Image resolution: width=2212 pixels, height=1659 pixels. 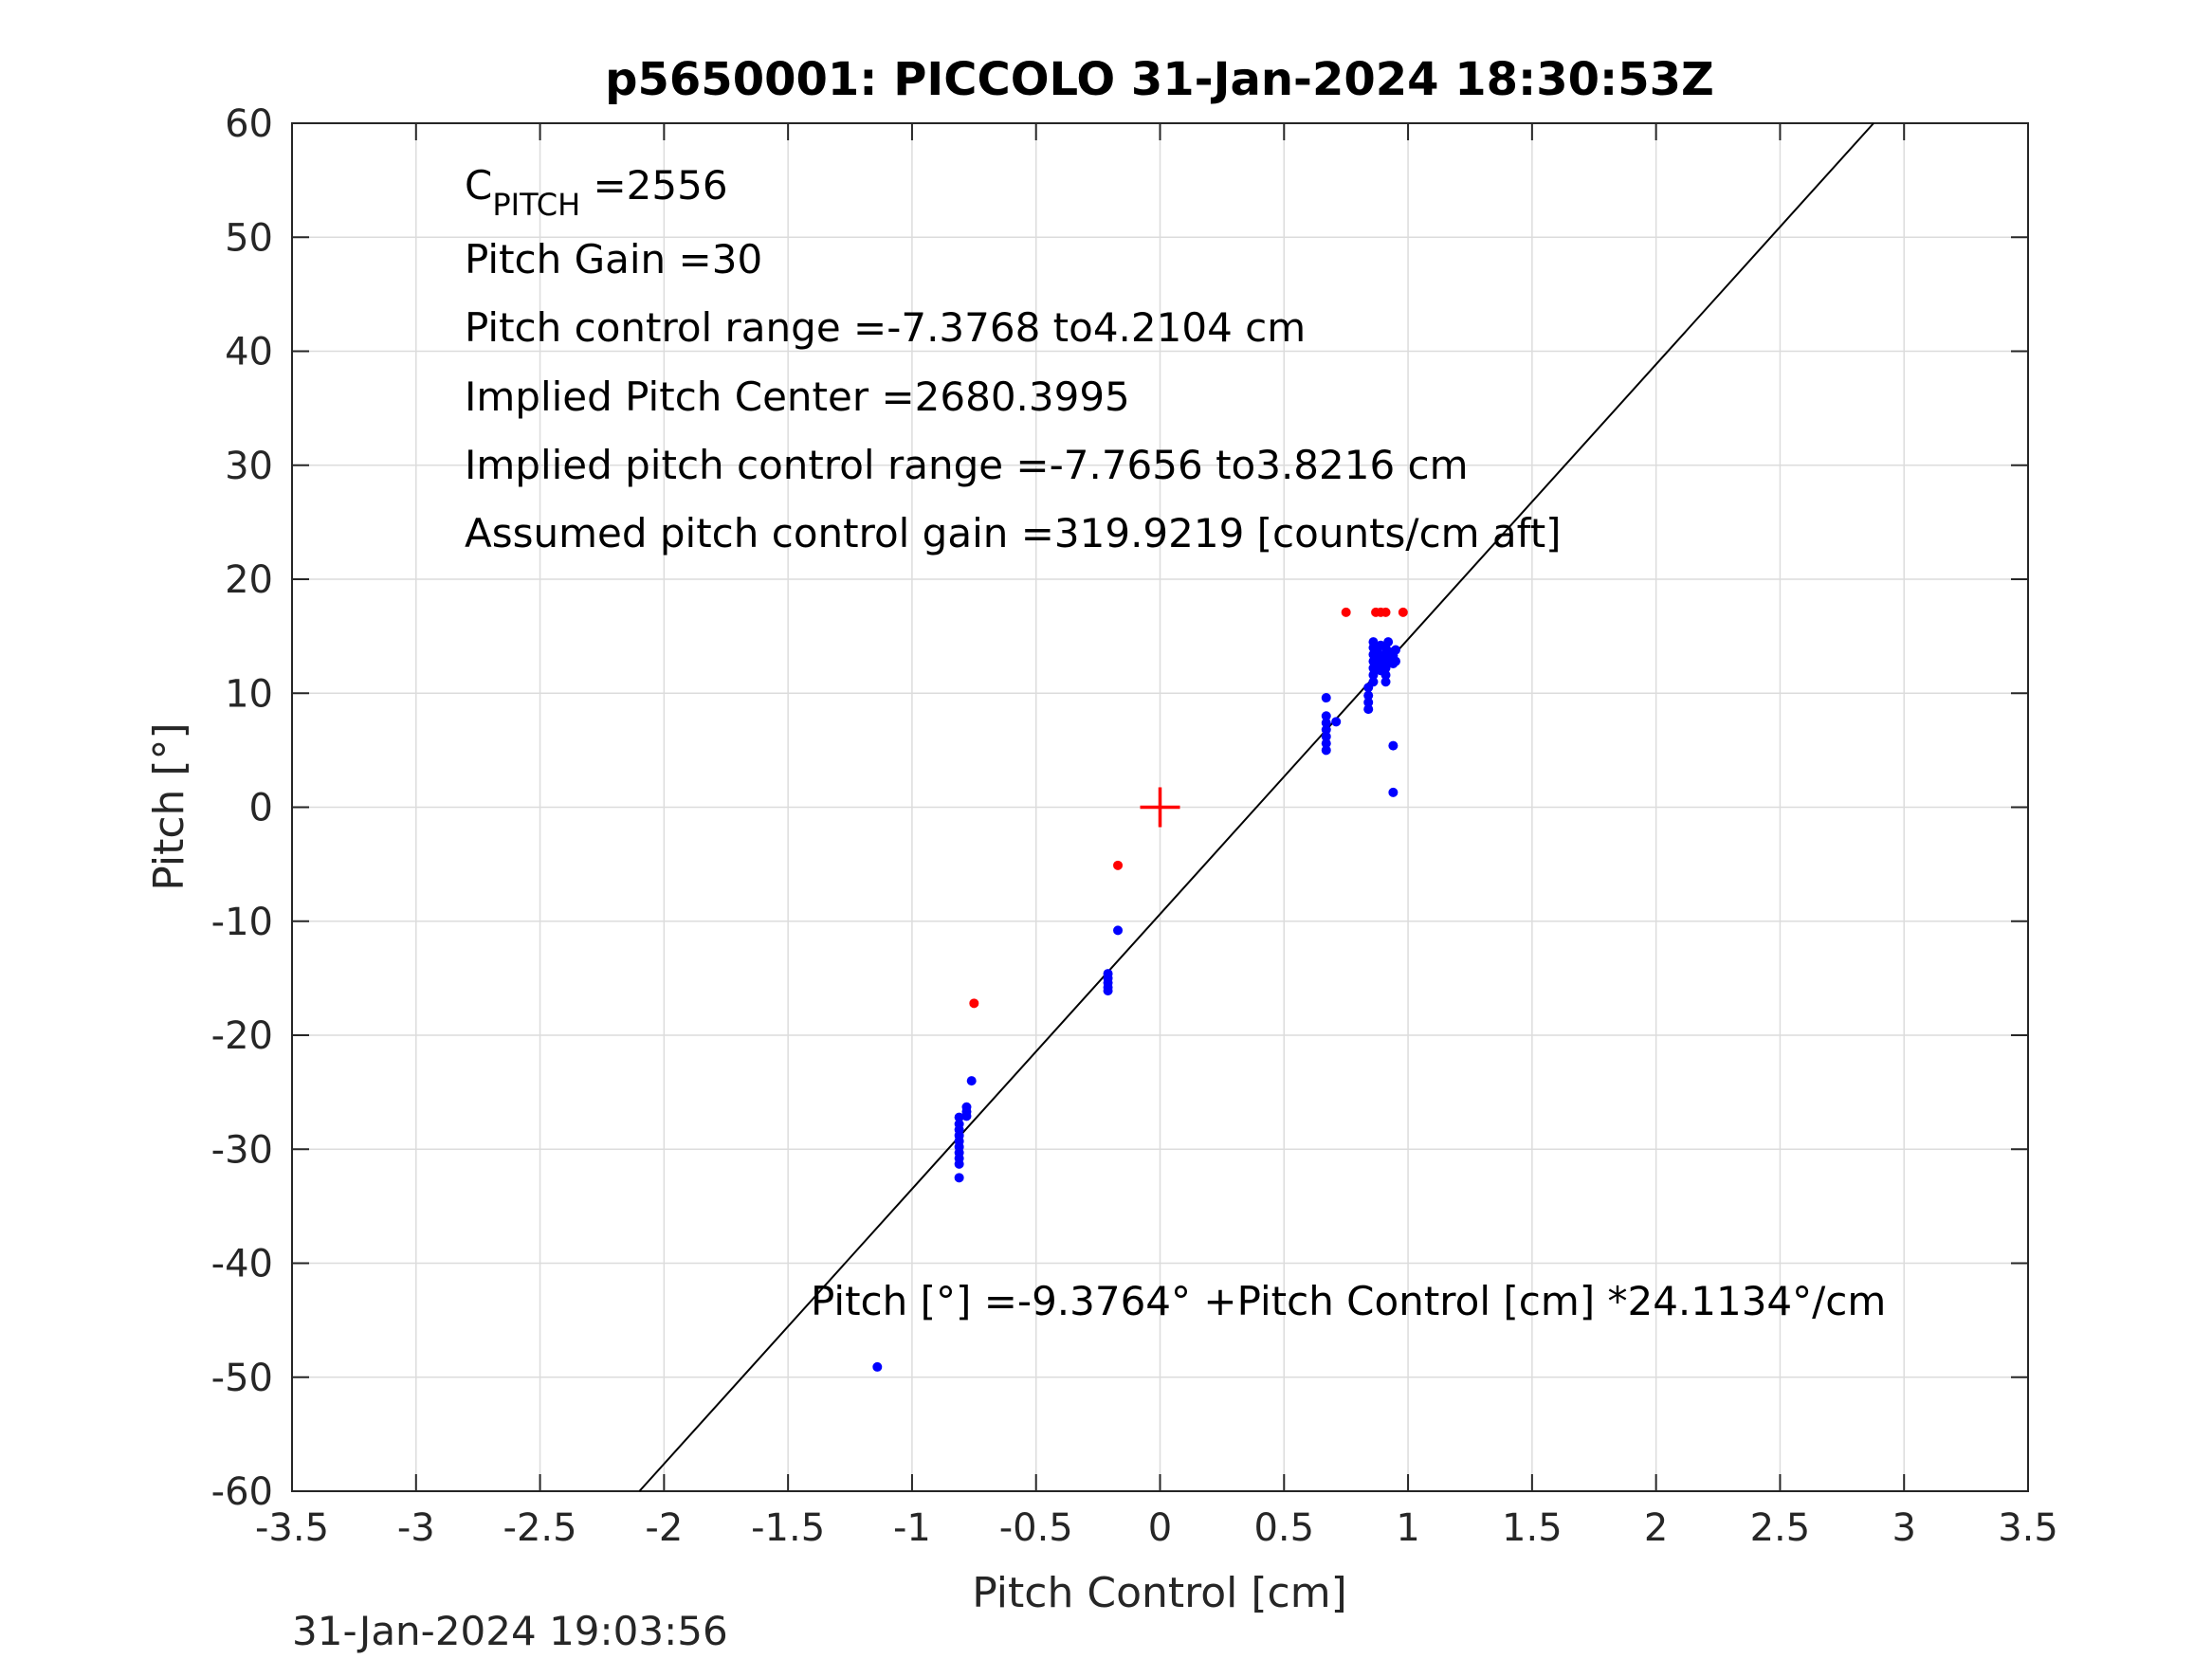 I want to click on y-tick-label: 10, so click(x=249, y=694).